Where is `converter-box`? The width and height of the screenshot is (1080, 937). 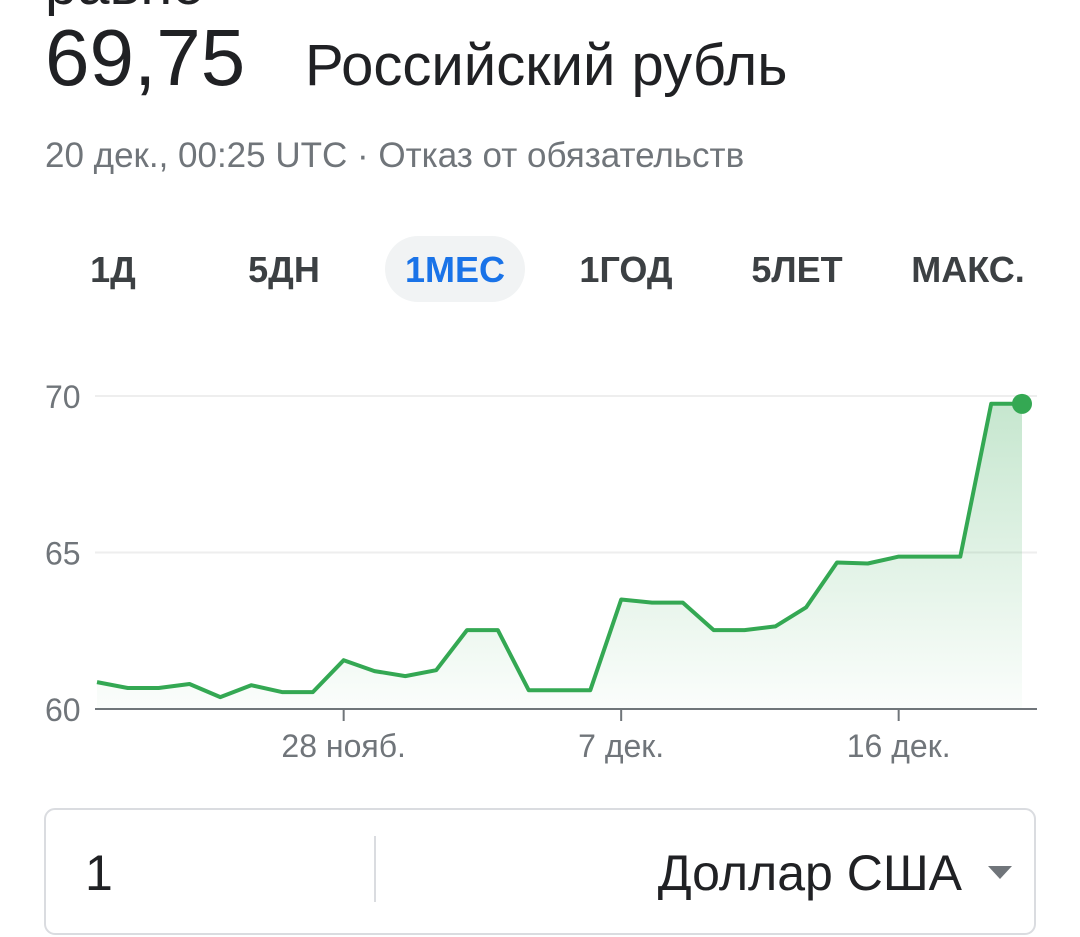
converter-box is located at coordinates (540, 871).